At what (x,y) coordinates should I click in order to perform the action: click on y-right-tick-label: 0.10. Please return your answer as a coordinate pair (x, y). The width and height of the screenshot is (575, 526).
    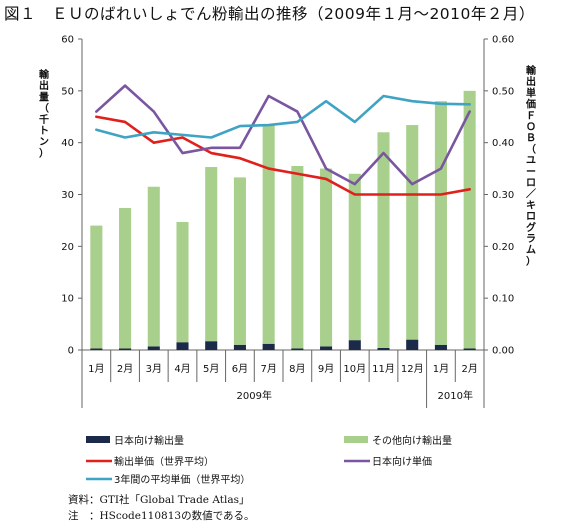
    Looking at the image, I should click on (503, 299).